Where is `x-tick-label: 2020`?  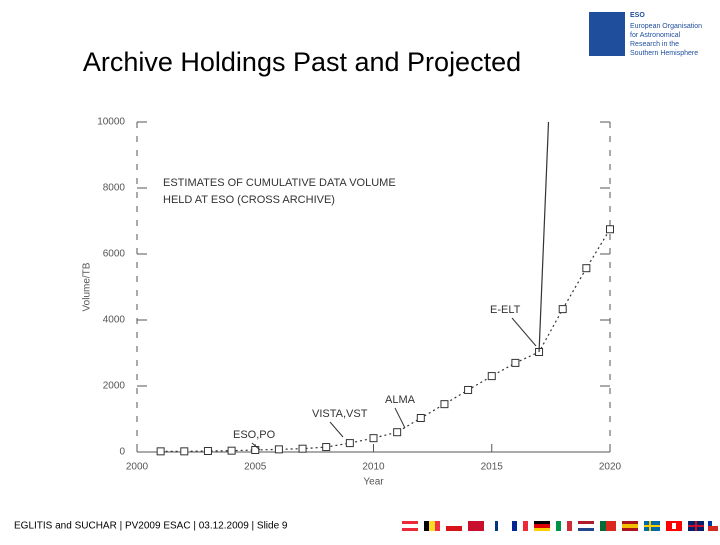
x-tick-label: 2020 is located at coordinates (610, 467).